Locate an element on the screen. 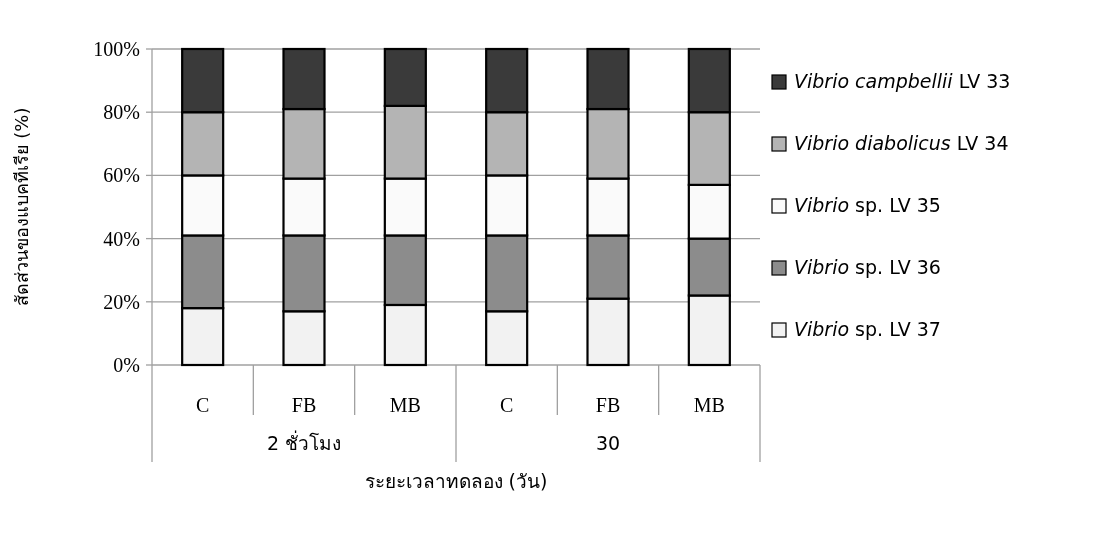  legend-label: Vibrio diabolicus LV 34 is located at coordinates (901, 143).